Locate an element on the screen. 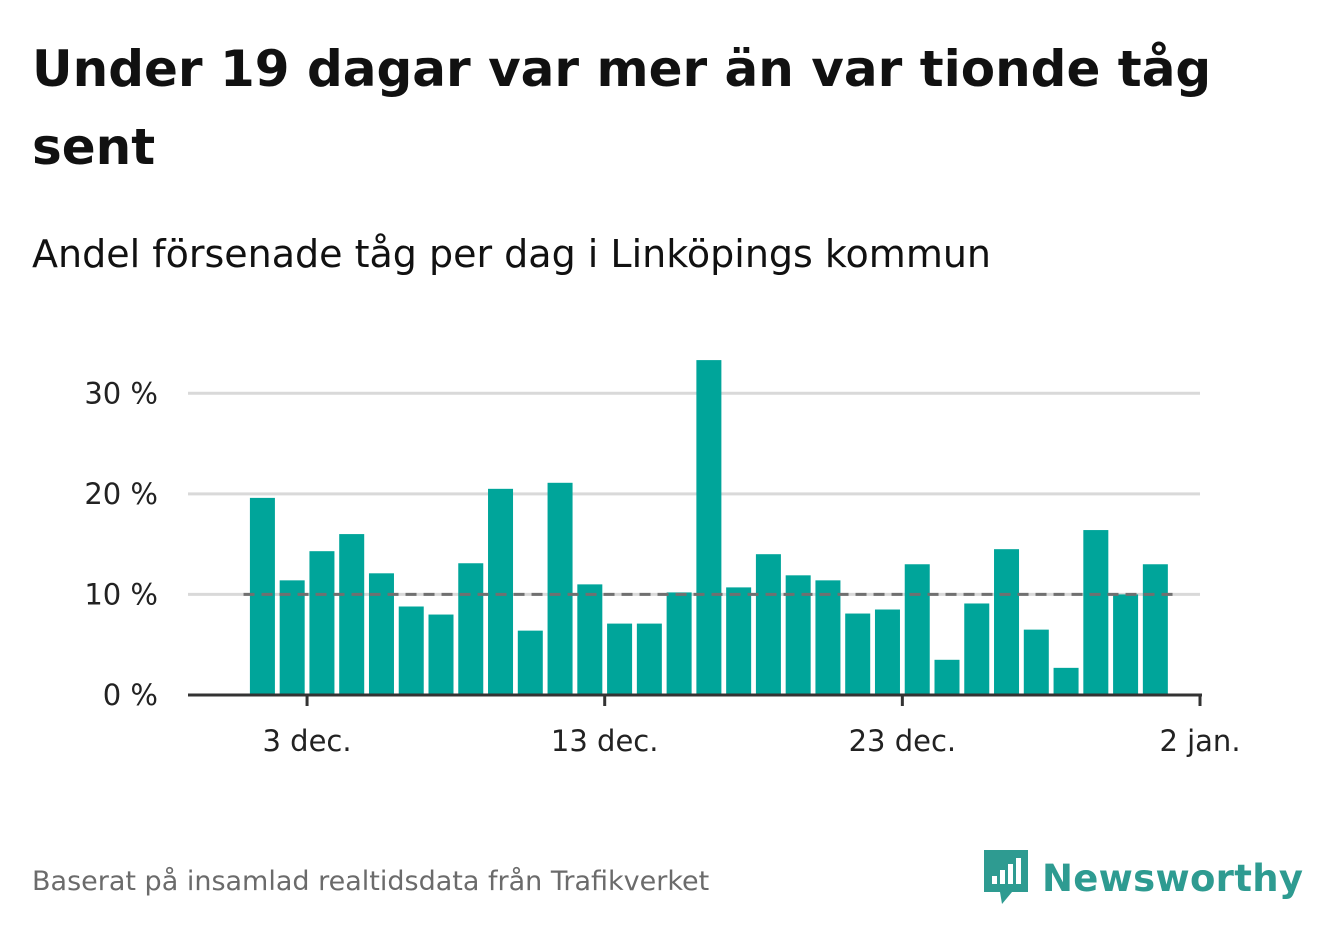 The height and width of the screenshot is (939, 1322). y-tick-label: 30 % is located at coordinates (121, 393).